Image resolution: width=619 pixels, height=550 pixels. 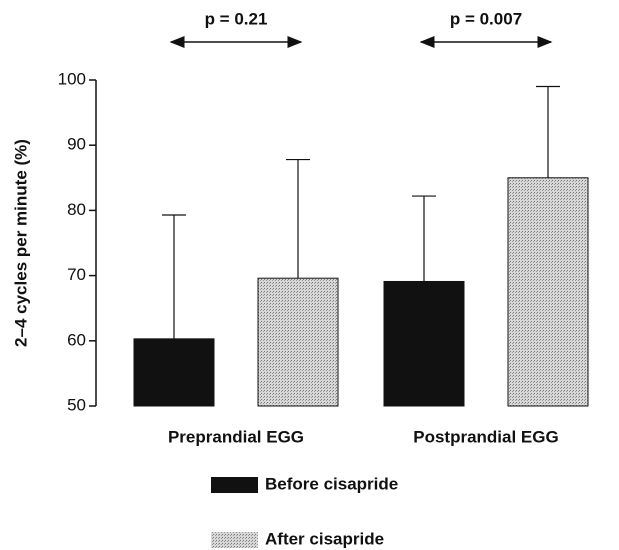 What do you see at coordinates (76, 339) in the screenshot?
I see `y-tick-label: 60` at bounding box center [76, 339].